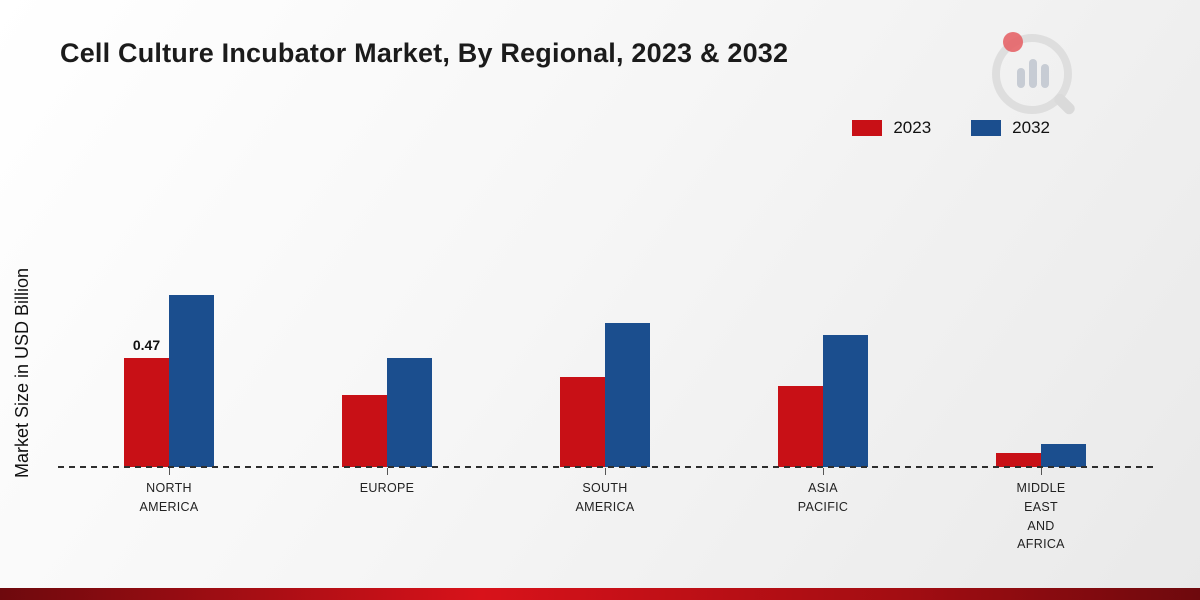 This screenshot has height=600, width=1200. I want to click on legend-swatch-2023, so click(867, 128).